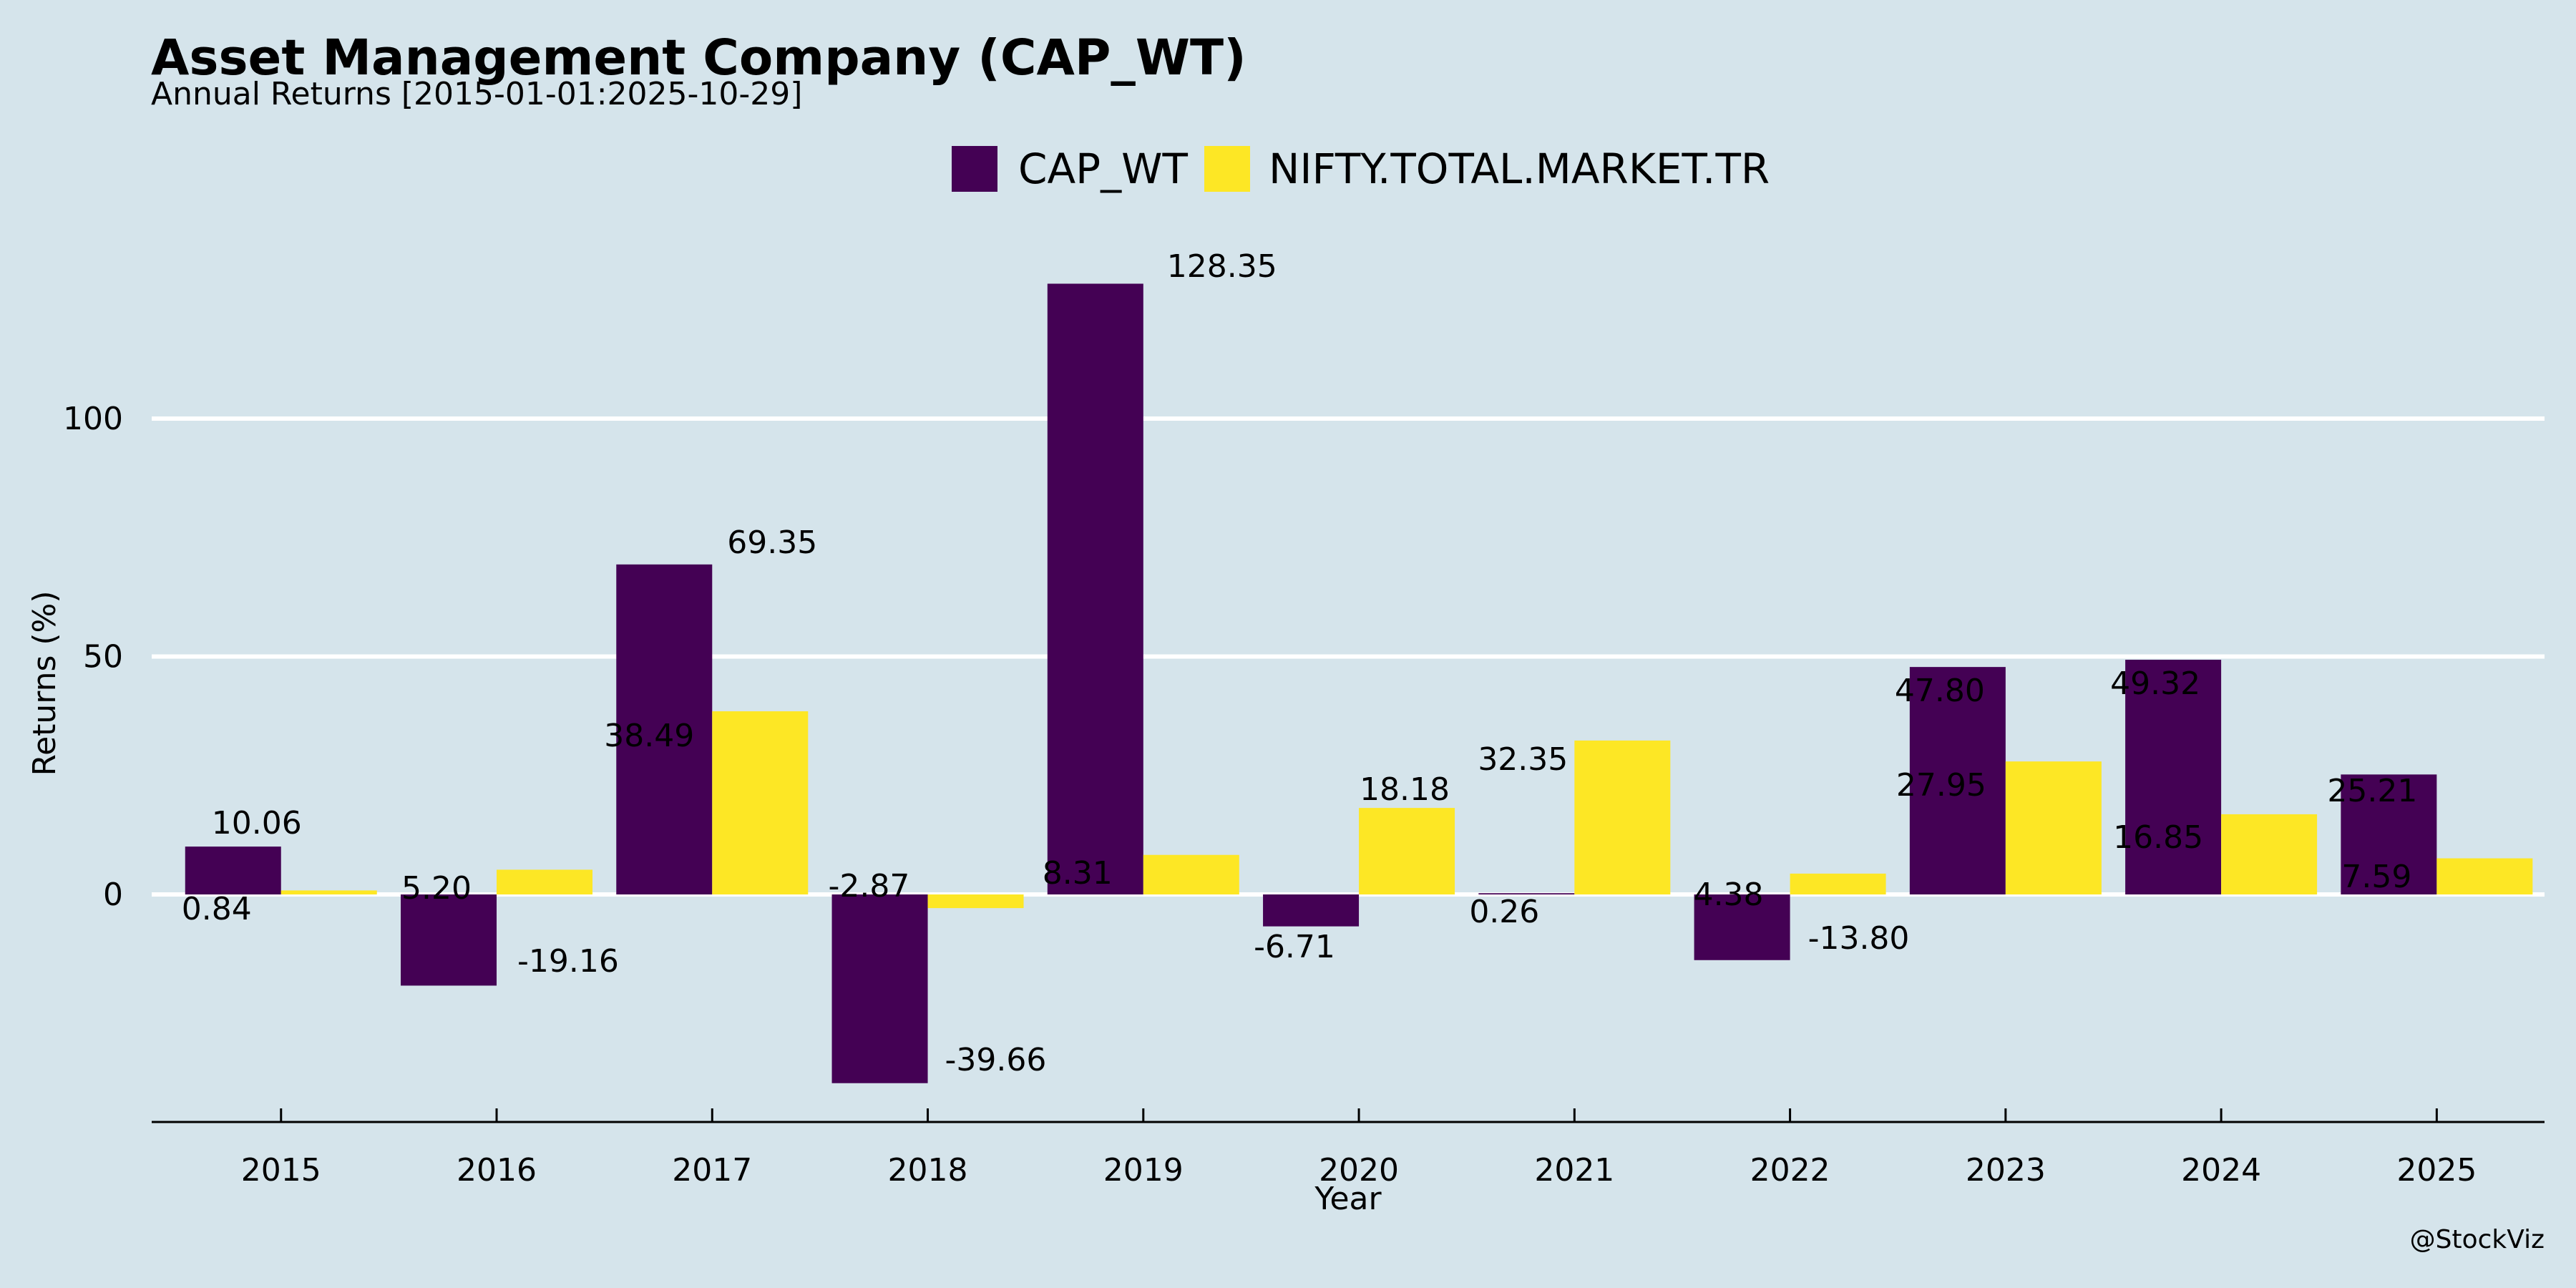 The image size is (2576, 1288). I want to click on x-tick-label: 2021, so click(1574, 1170).